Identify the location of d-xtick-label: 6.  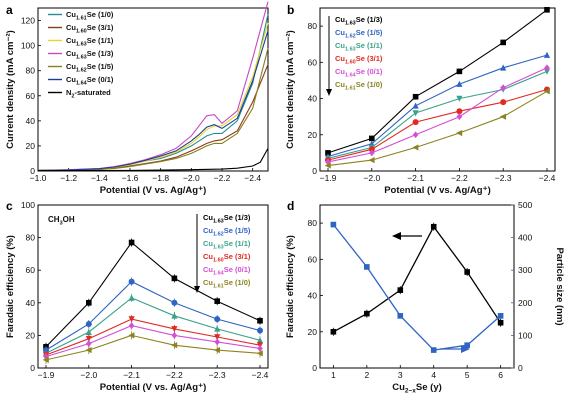
(500, 375).